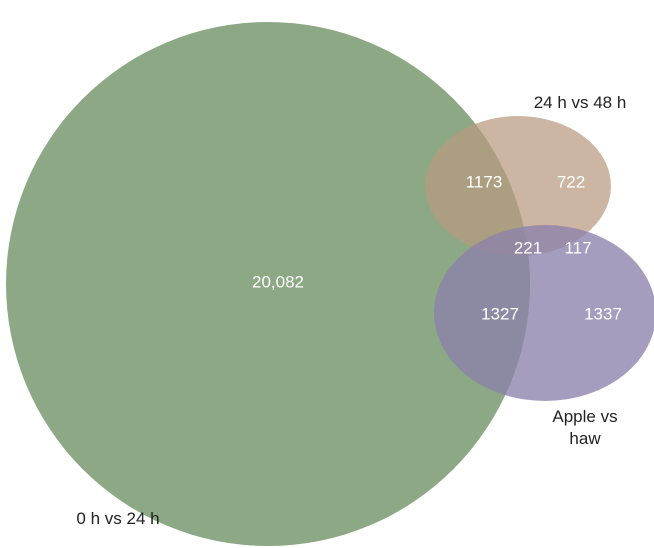  I want to click on set-label: 24 h vs 48 h, so click(580, 102).